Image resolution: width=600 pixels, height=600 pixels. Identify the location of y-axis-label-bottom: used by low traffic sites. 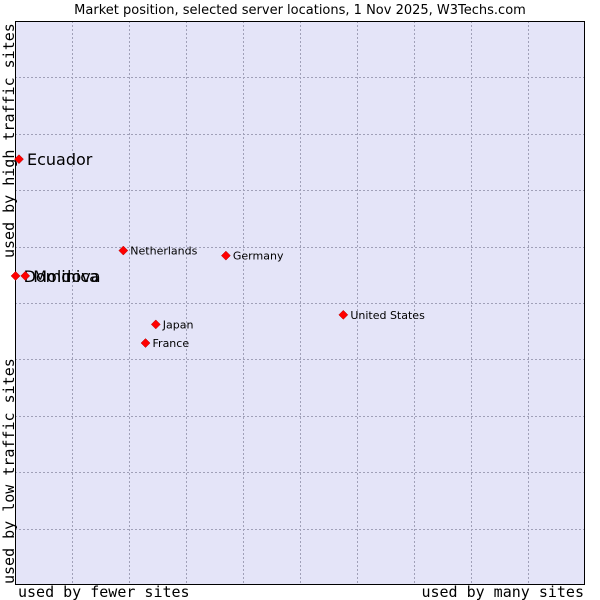
(9, 471).